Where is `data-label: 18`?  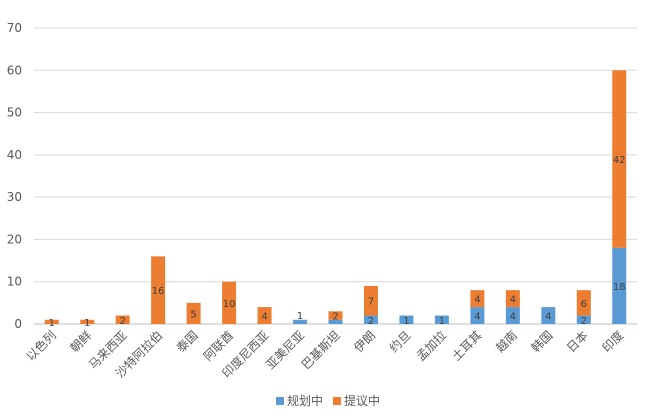
data-label: 18 is located at coordinates (619, 287).